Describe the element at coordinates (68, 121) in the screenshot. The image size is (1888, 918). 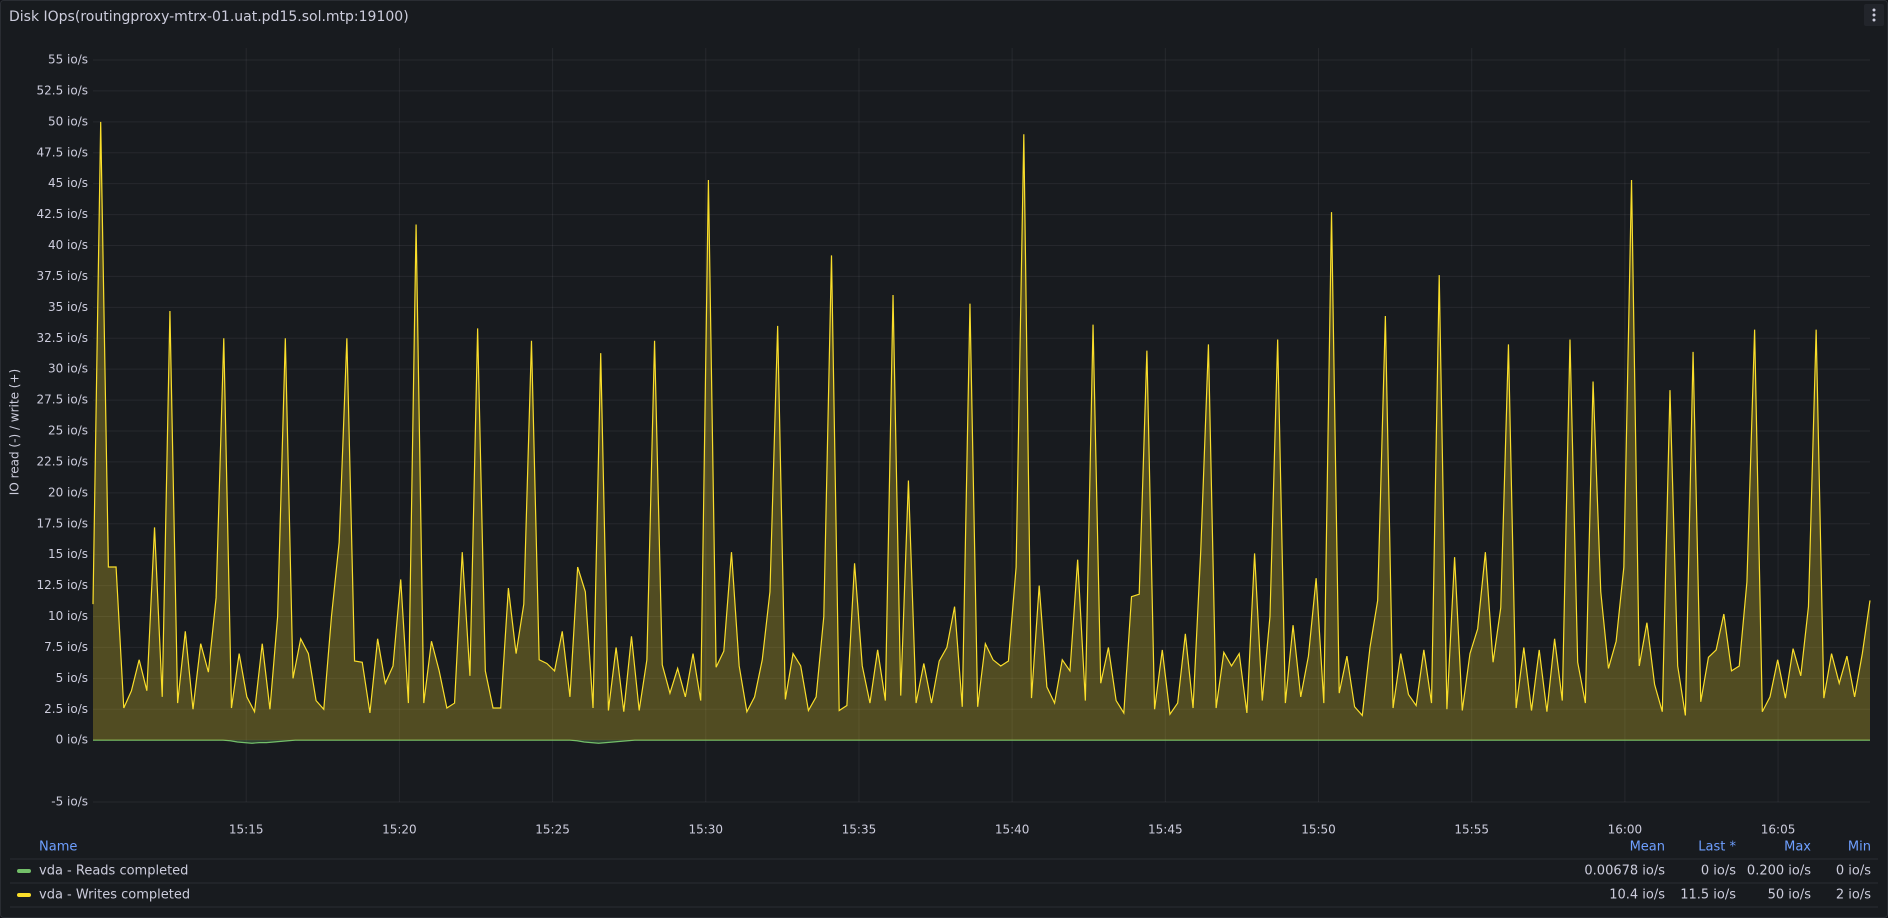
I see `y-tick-label: 50 io/s` at that location.